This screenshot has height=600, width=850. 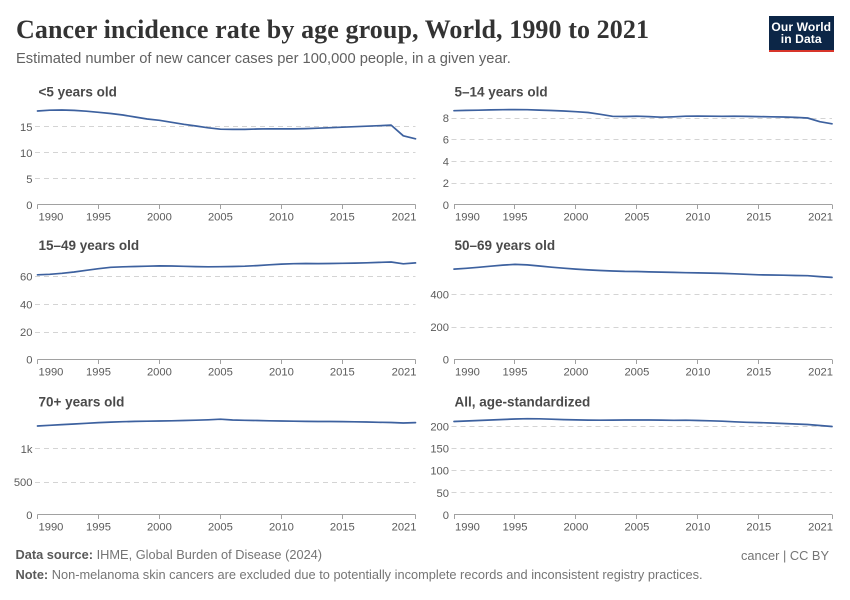 I want to click on svg-text: 1k, so click(x=27, y=450).